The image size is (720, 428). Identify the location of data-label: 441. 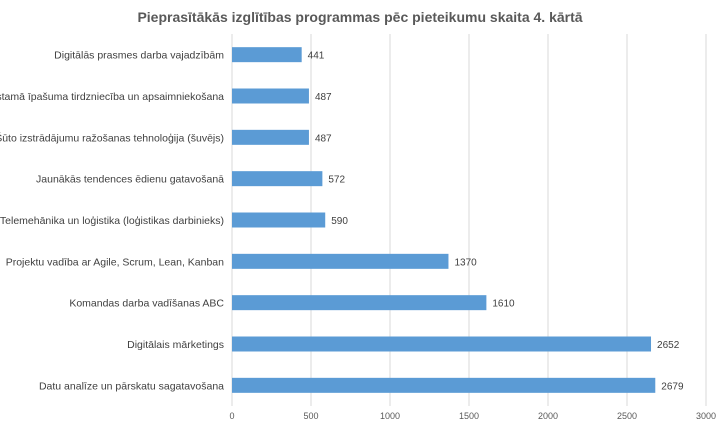
(316, 56).